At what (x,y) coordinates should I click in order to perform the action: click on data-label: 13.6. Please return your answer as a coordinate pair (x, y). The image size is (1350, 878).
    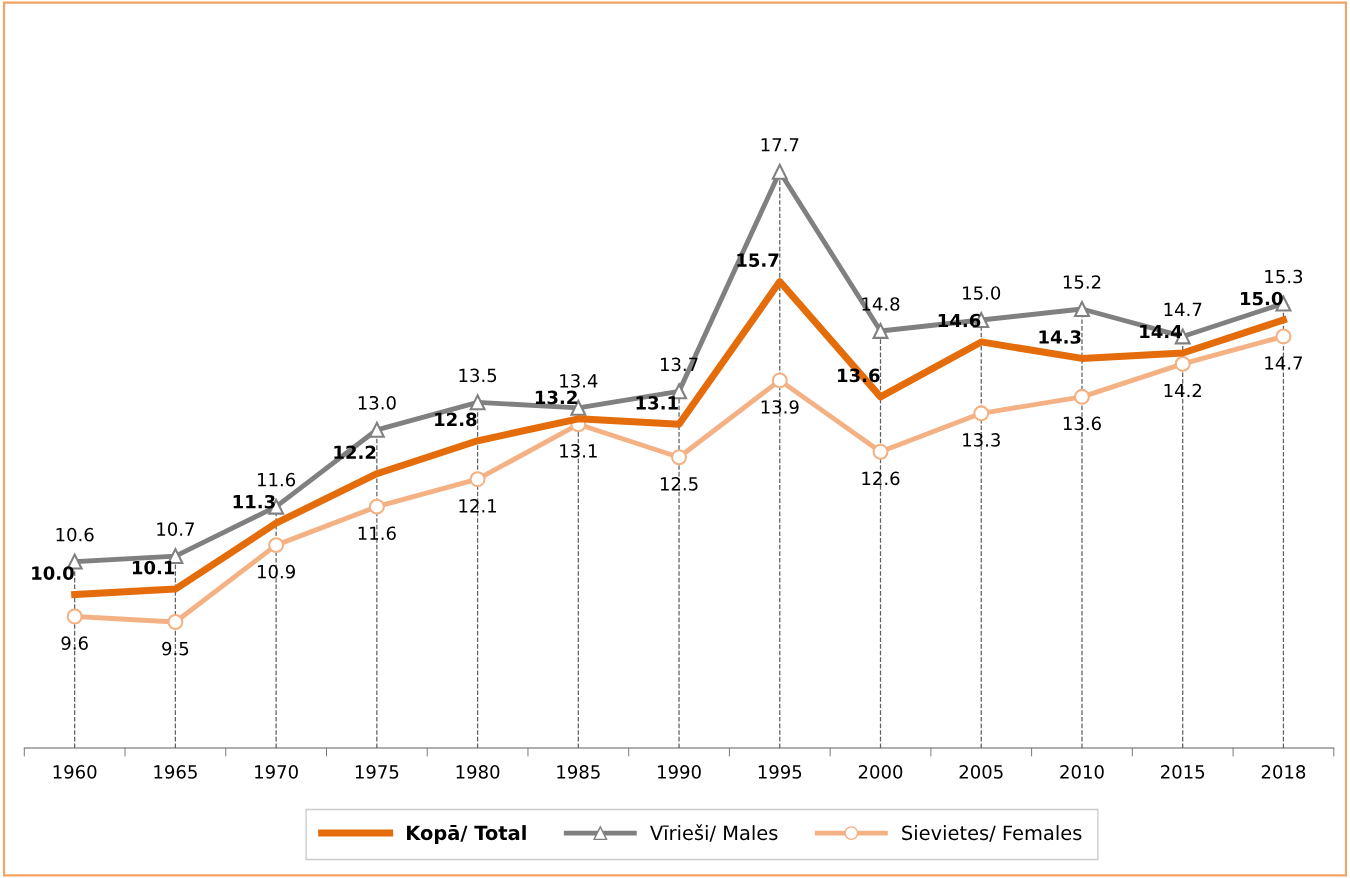
    Looking at the image, I should click on (1082, 423).